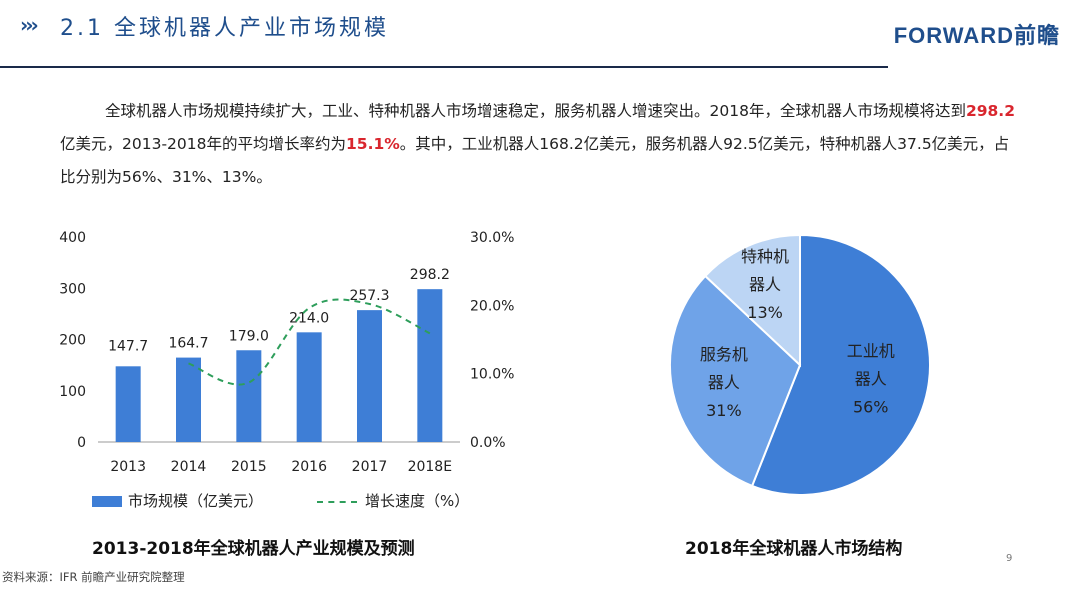 Image resolution: width=1080 pixels, height=604 pixels. What do you see at coordinates (488, 443) in the screenshot?
I see `y-right-tick-label: 0.0%` at bounding box center [488, 443].